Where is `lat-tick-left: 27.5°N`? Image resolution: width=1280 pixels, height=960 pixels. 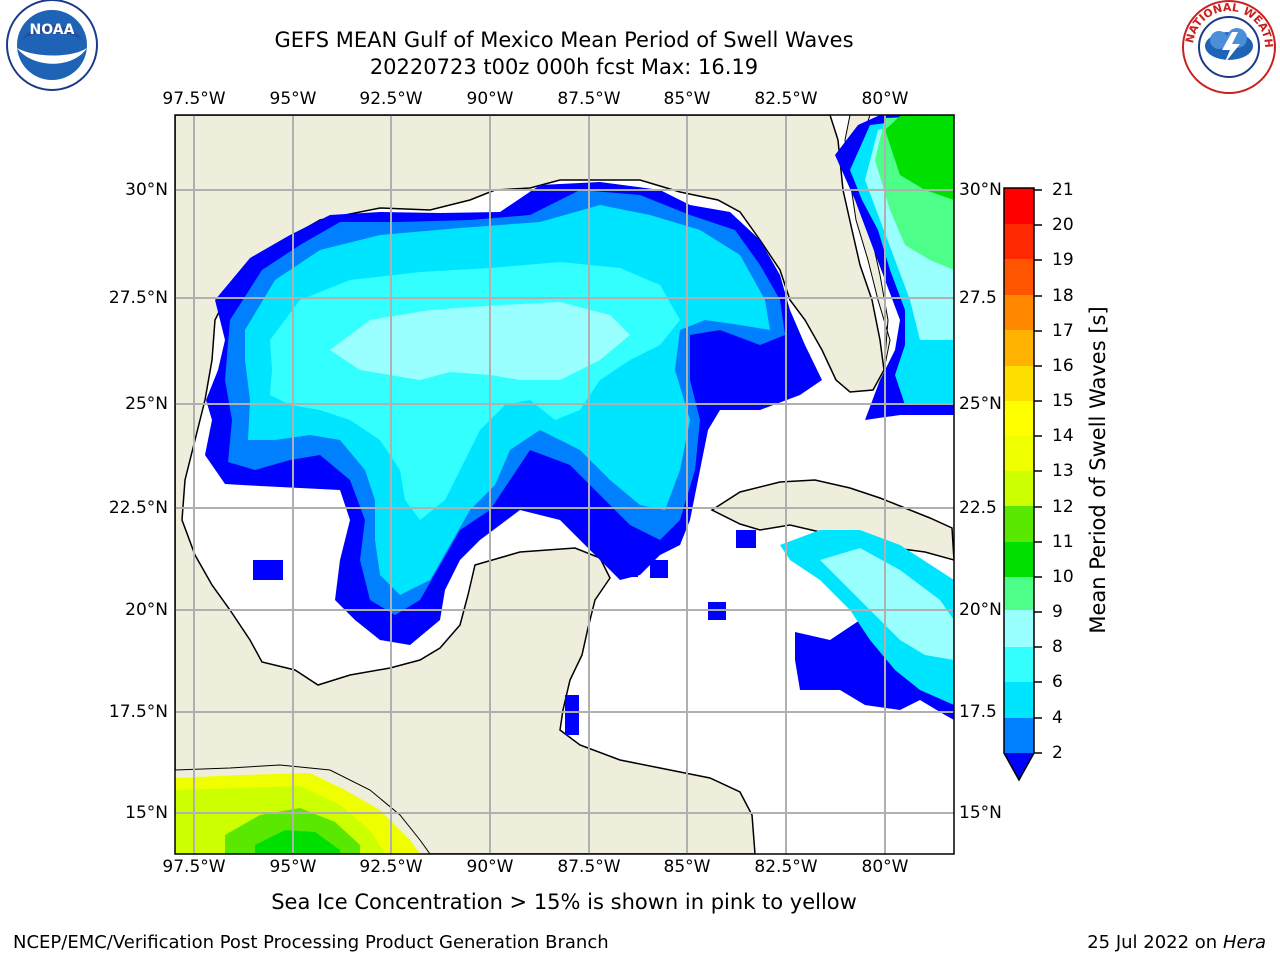 lat-tick-left: 27.5°N is located at coordinates (138, 298).